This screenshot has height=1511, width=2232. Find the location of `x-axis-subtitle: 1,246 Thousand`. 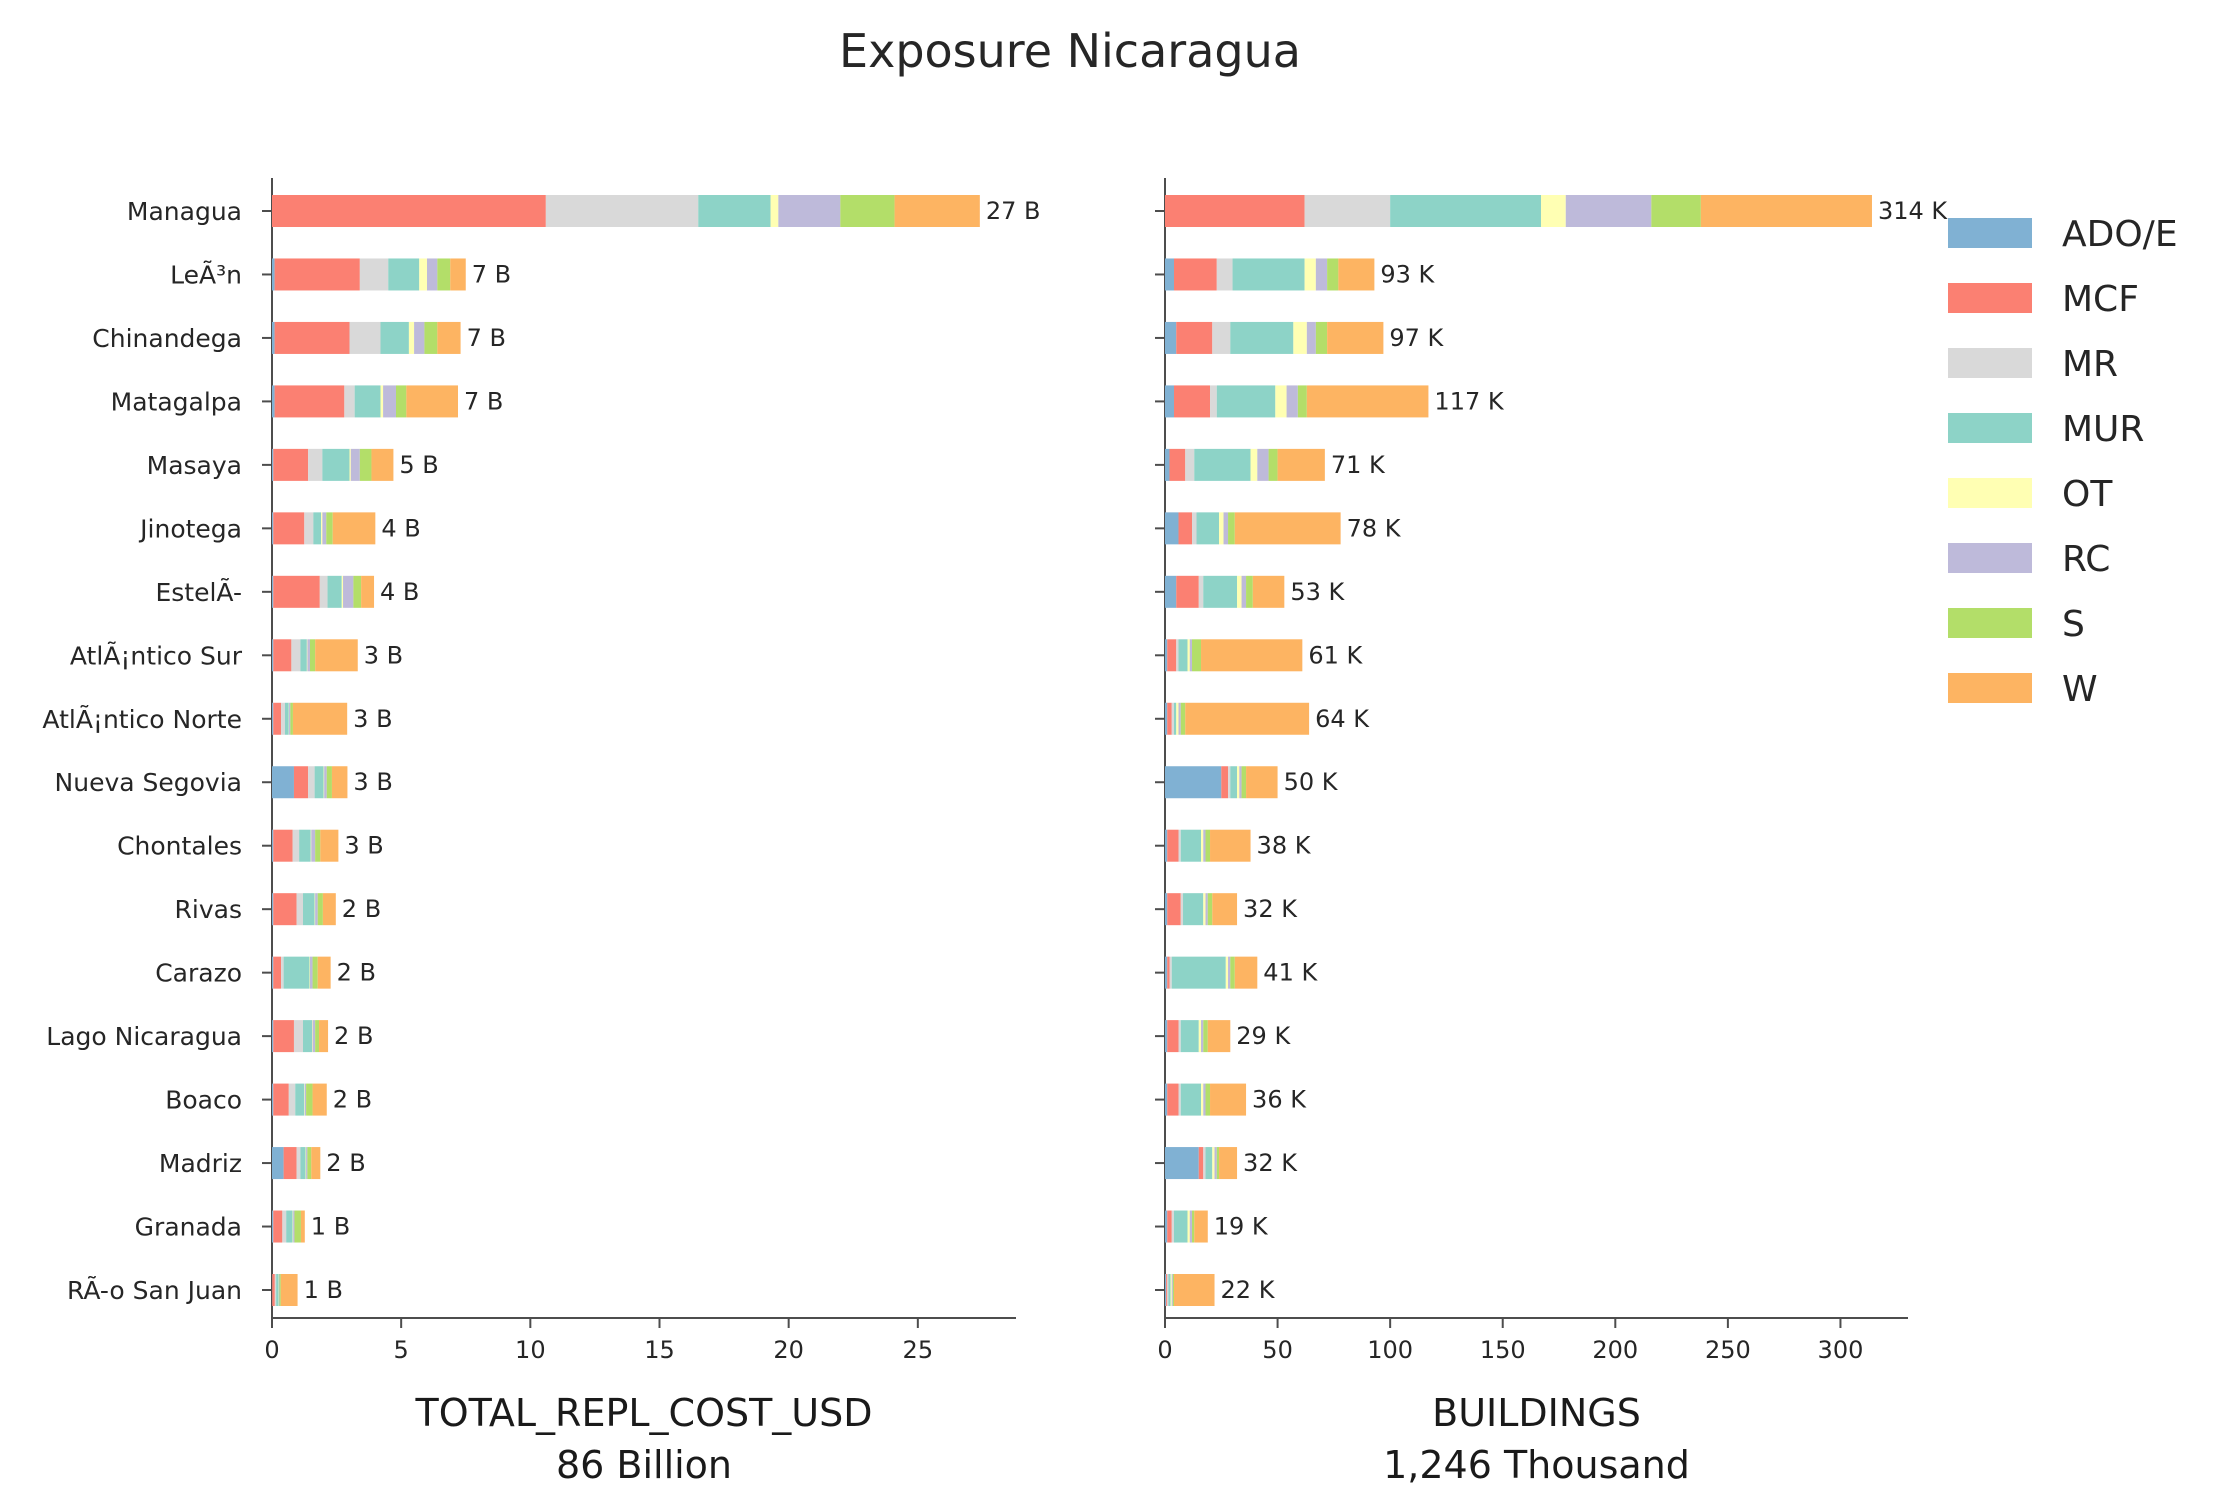

x-axis-subtitle: 1,246 Thousand is located at coordinates (1536, 1465).